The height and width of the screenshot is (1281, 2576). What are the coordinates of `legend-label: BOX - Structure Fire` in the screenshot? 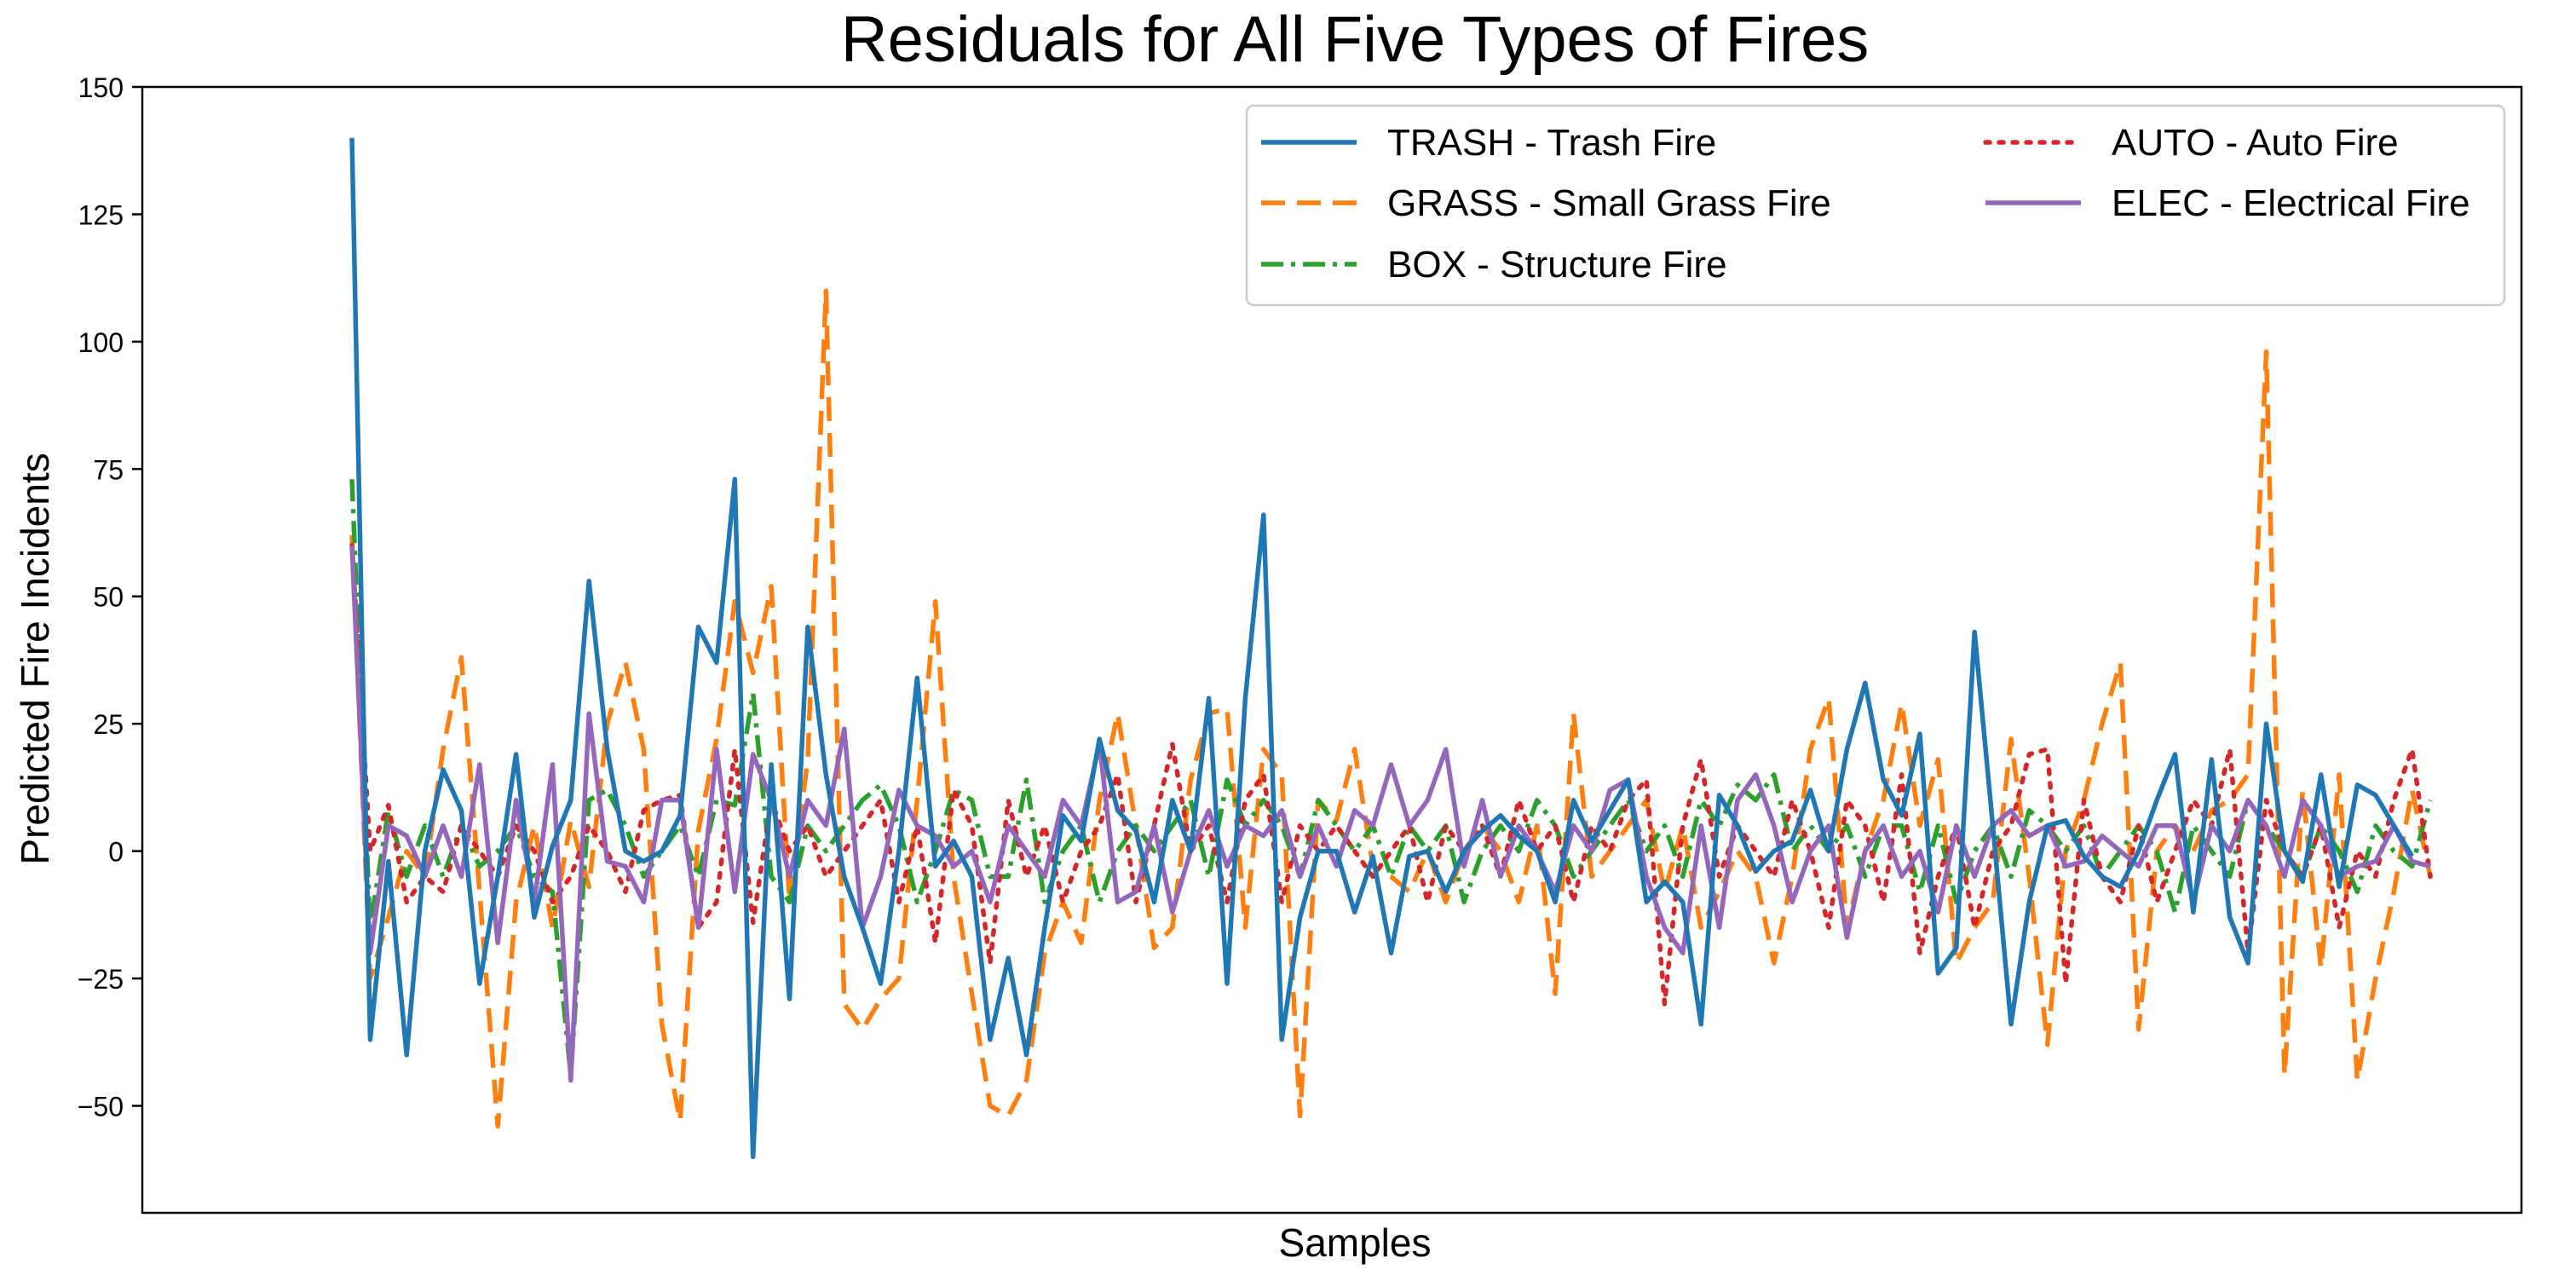 It's located at (1557, 265).